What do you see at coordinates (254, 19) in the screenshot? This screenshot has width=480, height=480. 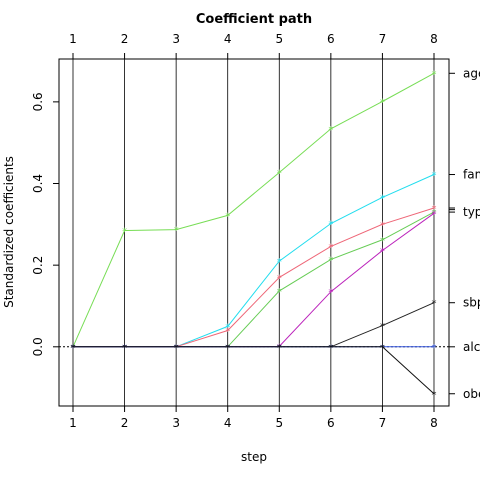 I see `chart-title: Coefficient path` at bounding box center [254, 19].